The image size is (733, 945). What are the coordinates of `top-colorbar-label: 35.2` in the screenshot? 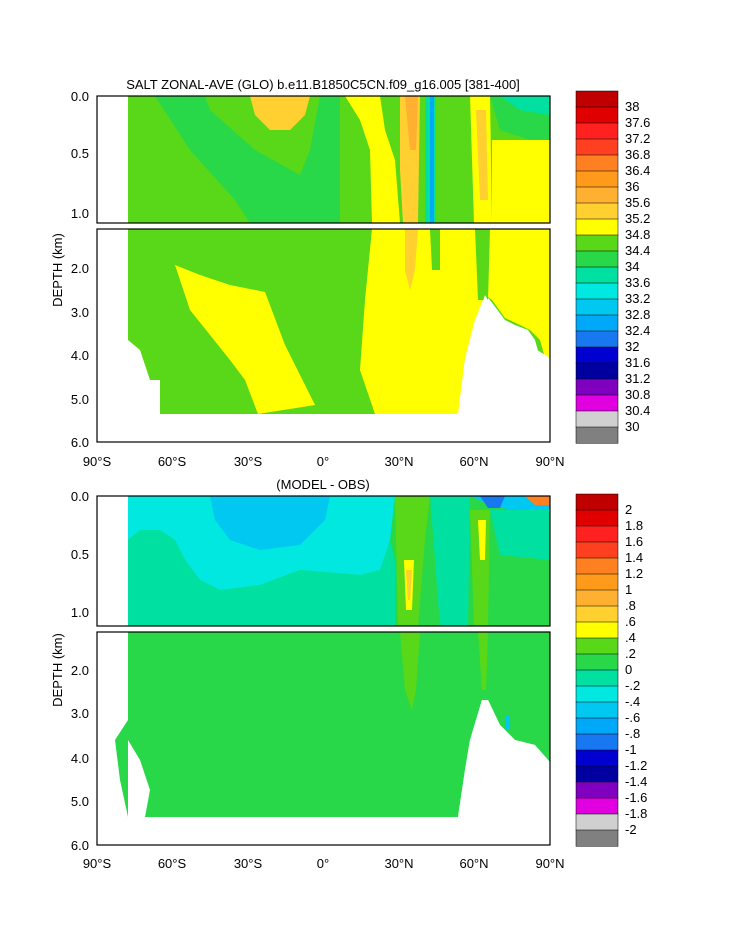 It's located at (637, 218).